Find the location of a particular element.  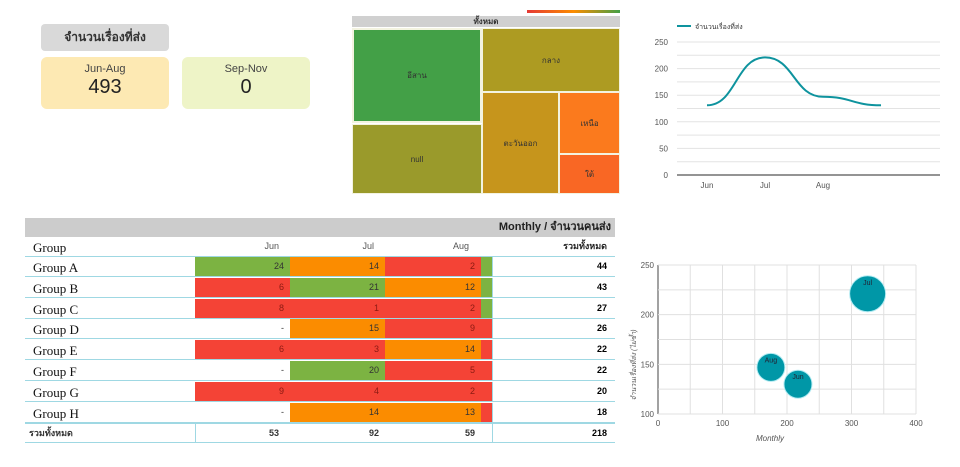

treemap-title: ทั้งหมด is located at coordinates (486, 21).